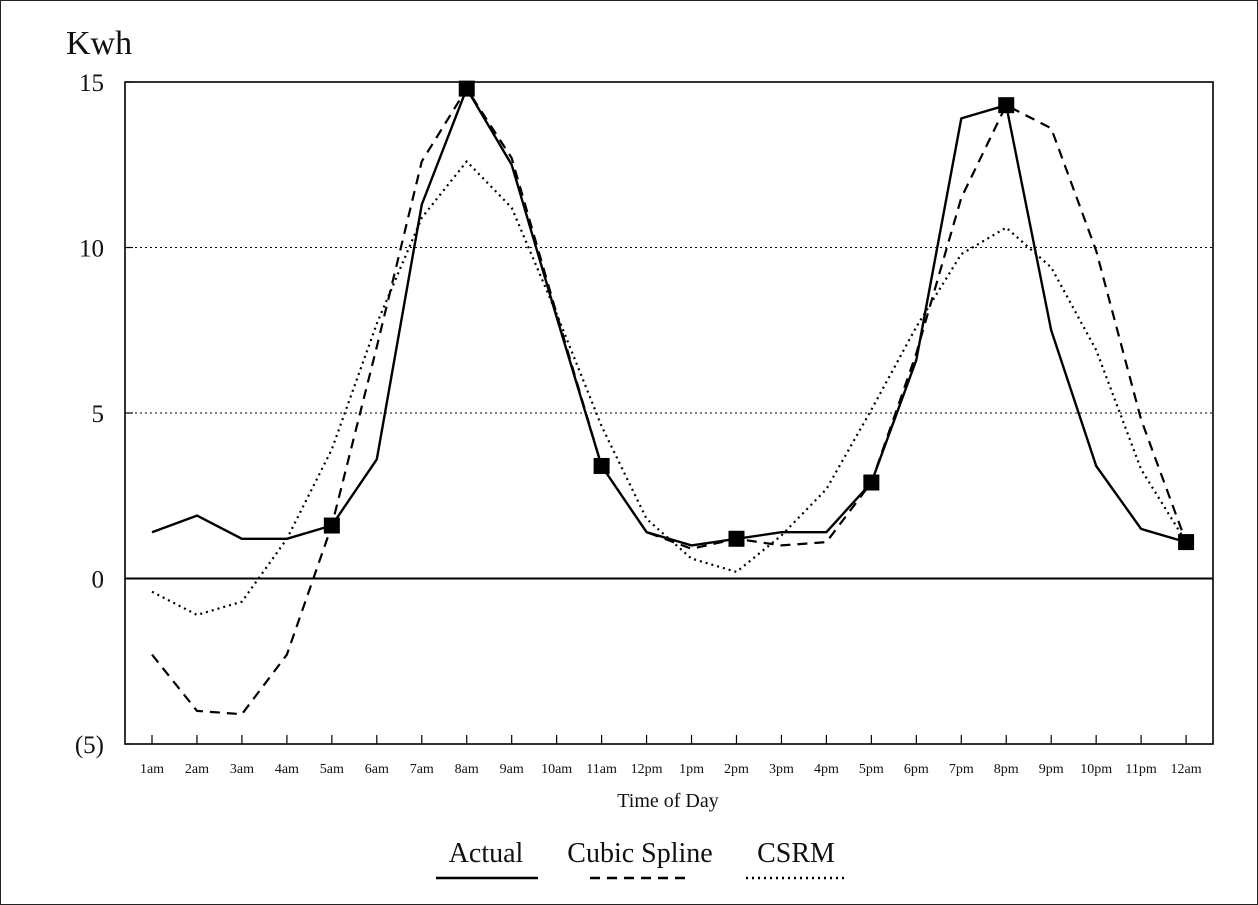  Describe the element at coordinates (961, 769) in the screenshot. I see `x-tick-label: 7pm` at that location.